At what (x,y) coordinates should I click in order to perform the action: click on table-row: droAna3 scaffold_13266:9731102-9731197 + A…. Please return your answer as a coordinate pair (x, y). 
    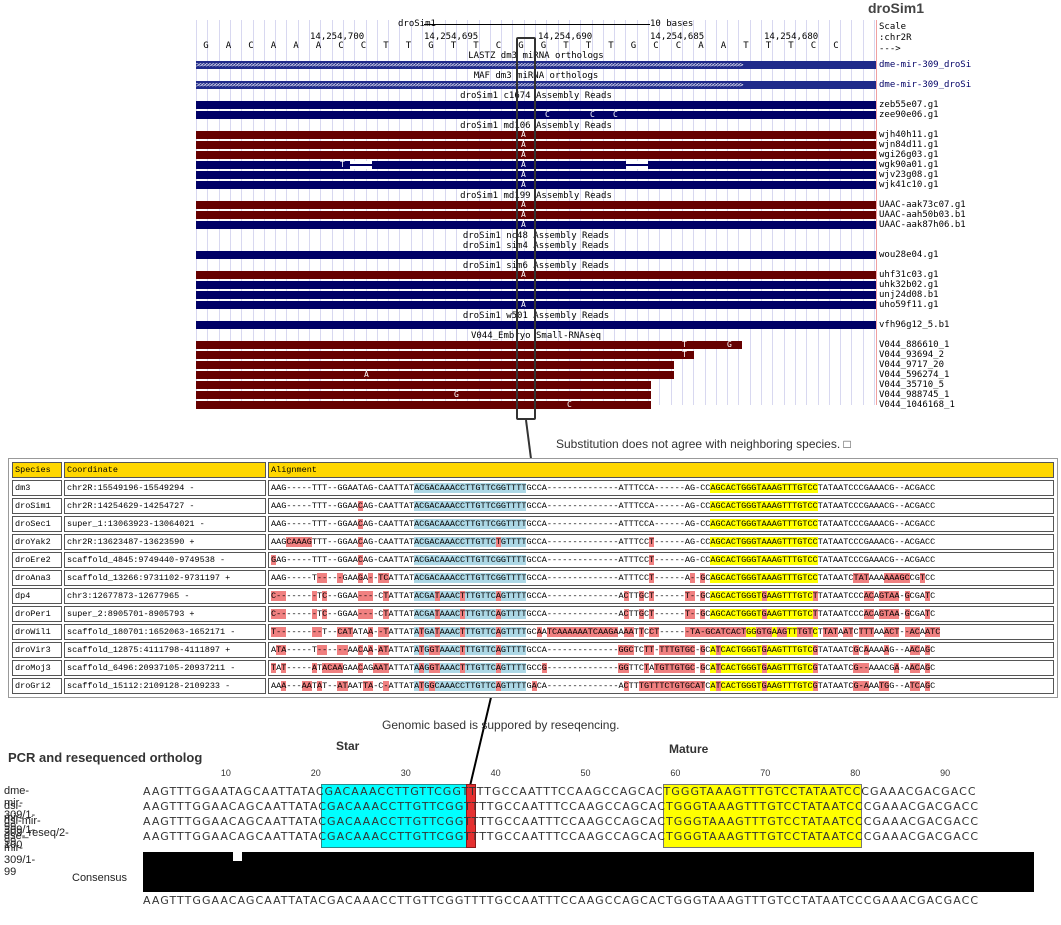
    Looking at the image, I should click on (533, 578).